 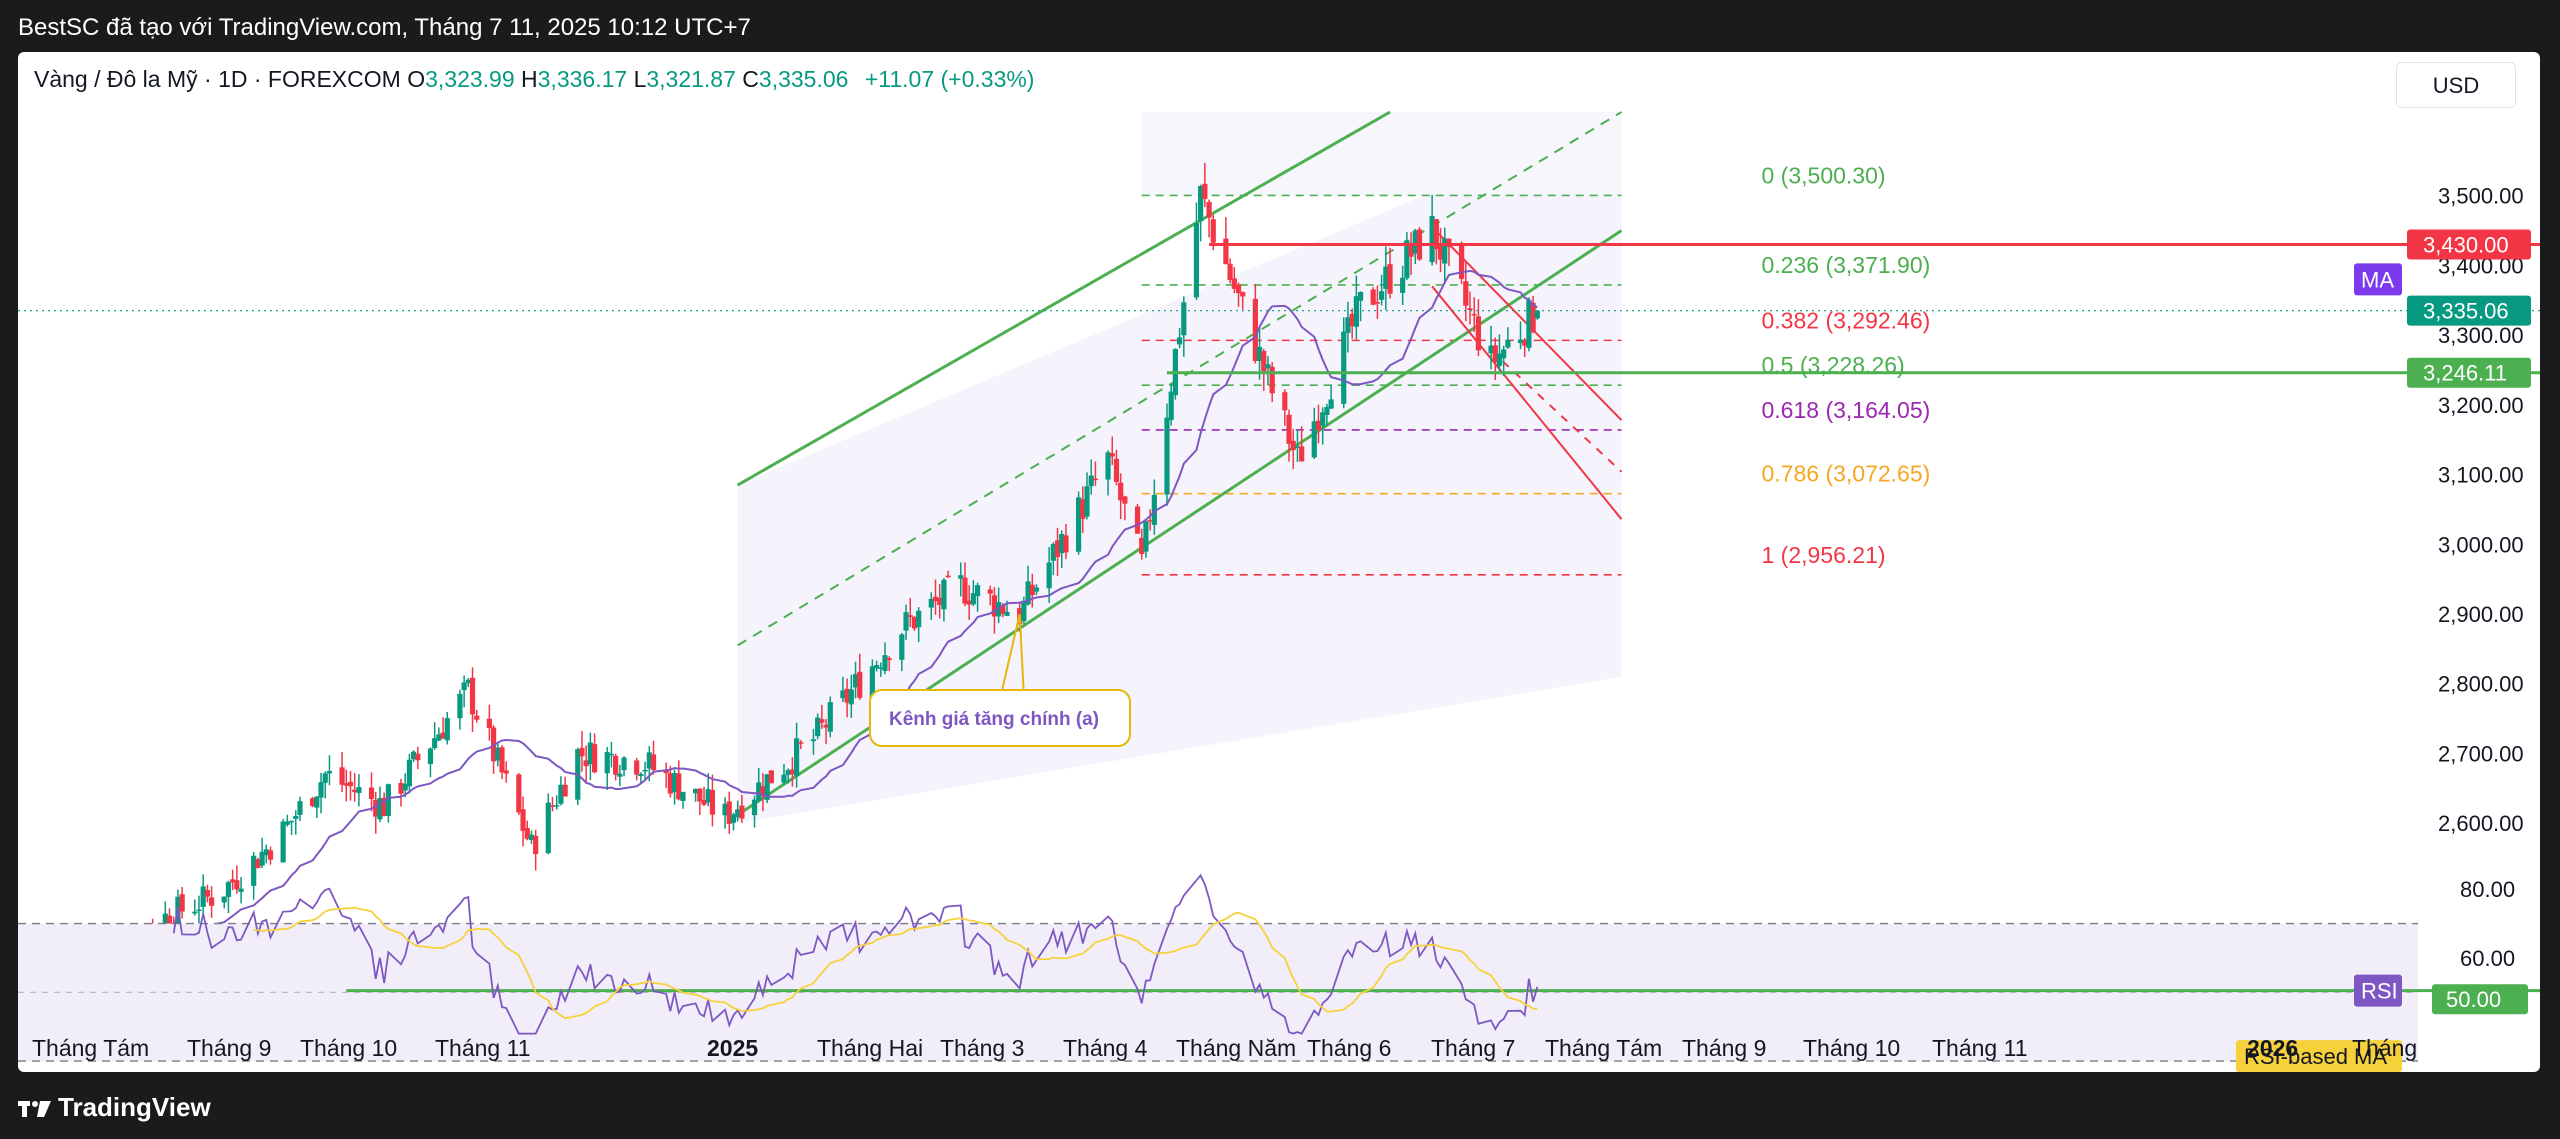 What do you see at coordinates (870, 1048) in the screenshot?
I see `time-tick: Tháng Hai` at bounding box center [870, 1048].